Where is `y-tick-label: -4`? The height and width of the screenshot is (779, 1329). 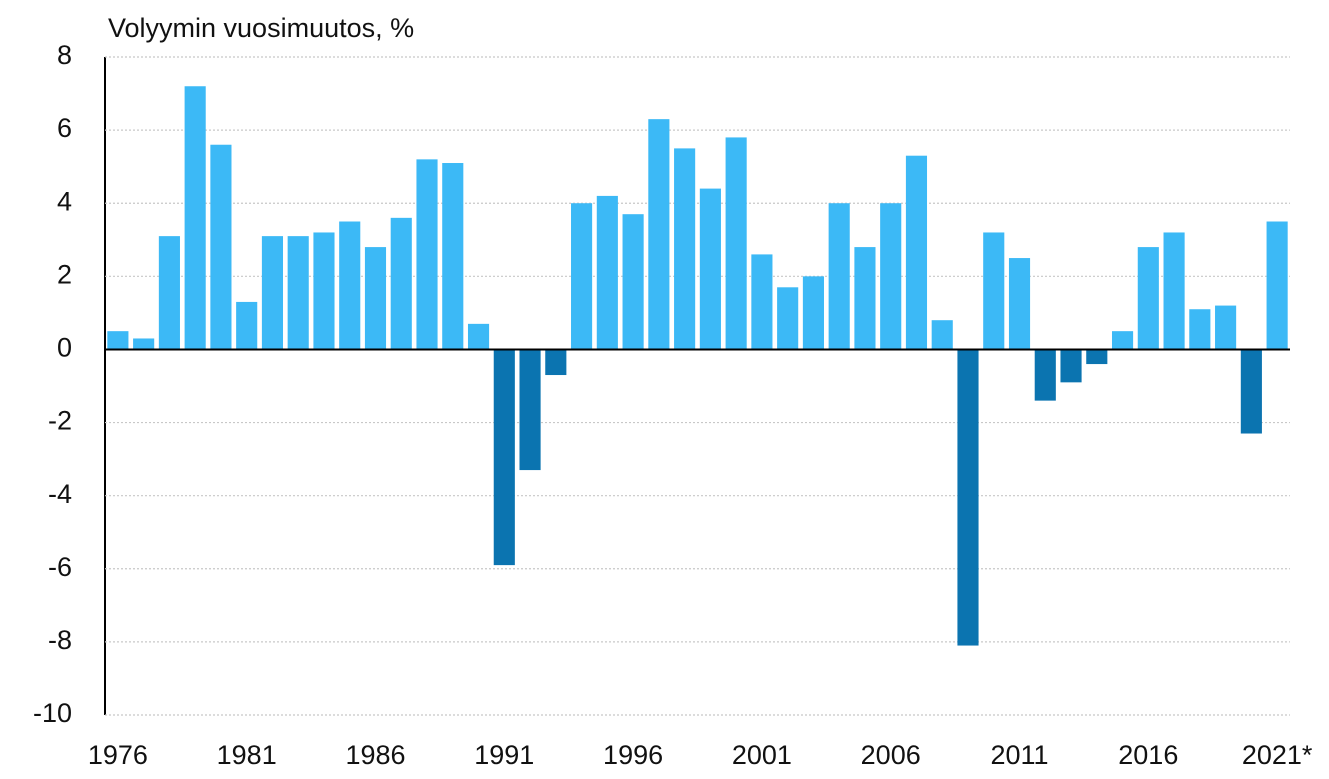
y-tick-label: -4 is located at coordinates (60, 494).